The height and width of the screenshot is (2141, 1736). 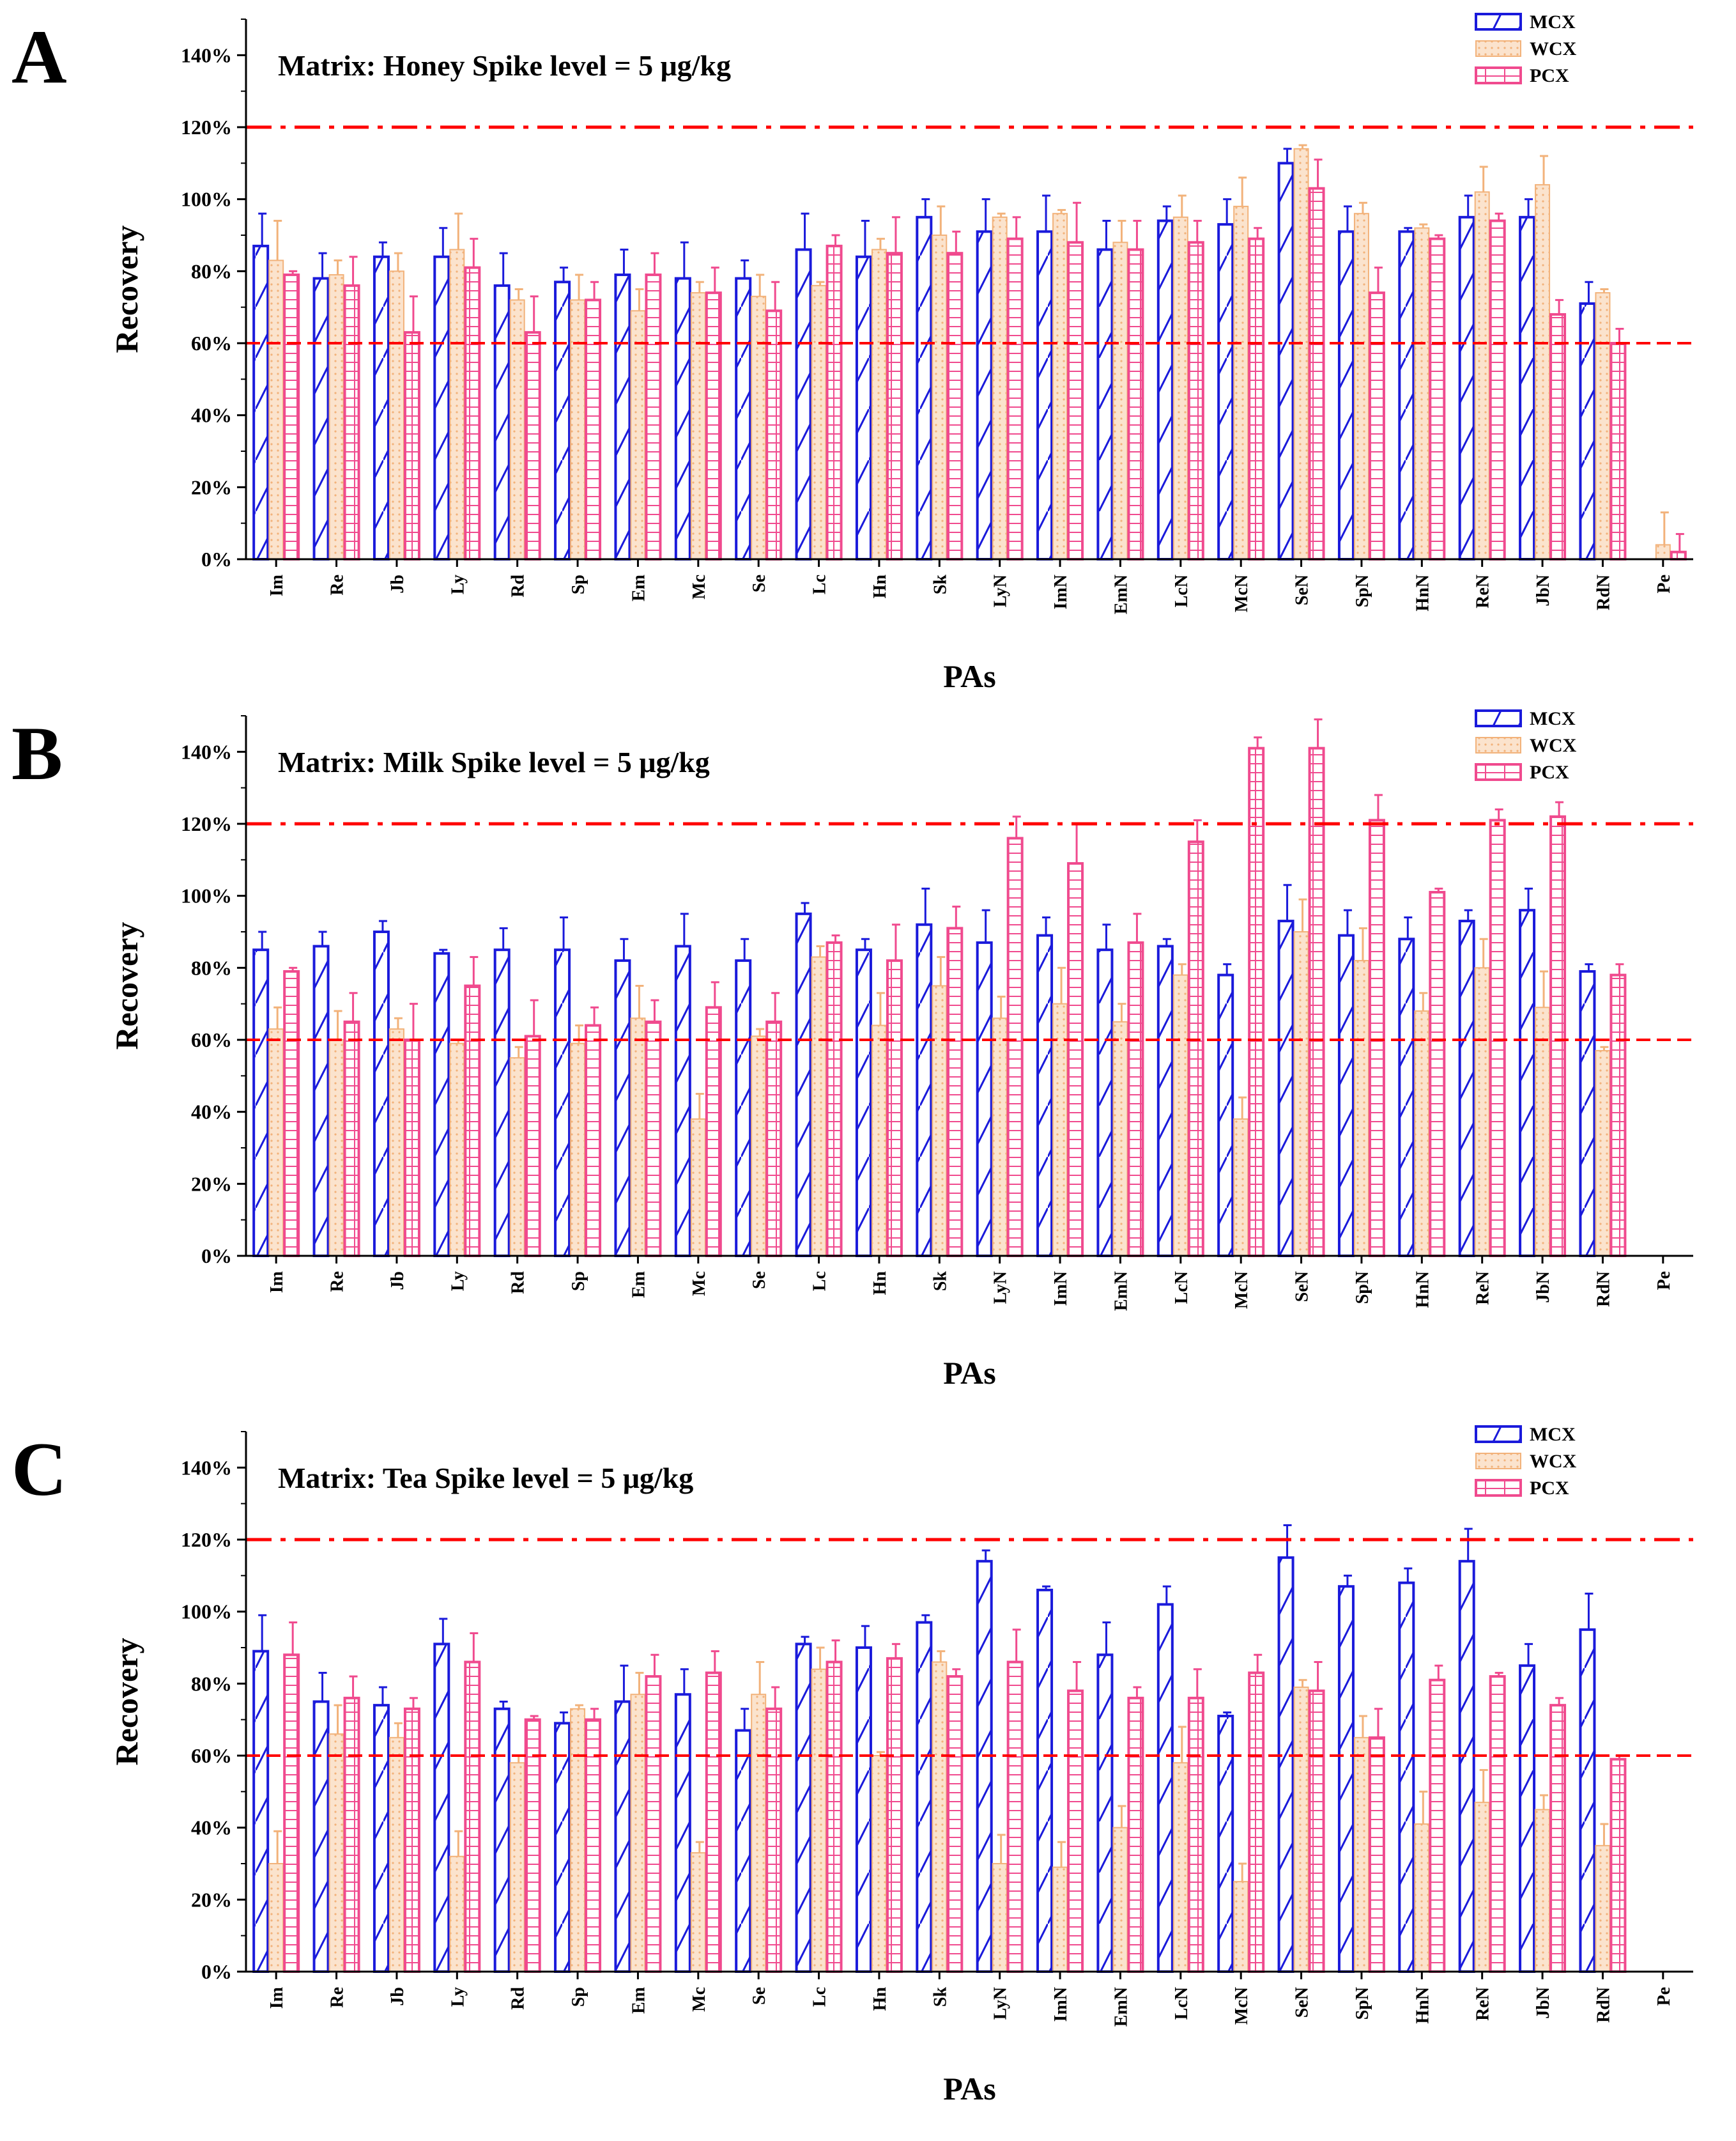 I want to click on bar-wcx-sp, so click(x=578, y=1149).